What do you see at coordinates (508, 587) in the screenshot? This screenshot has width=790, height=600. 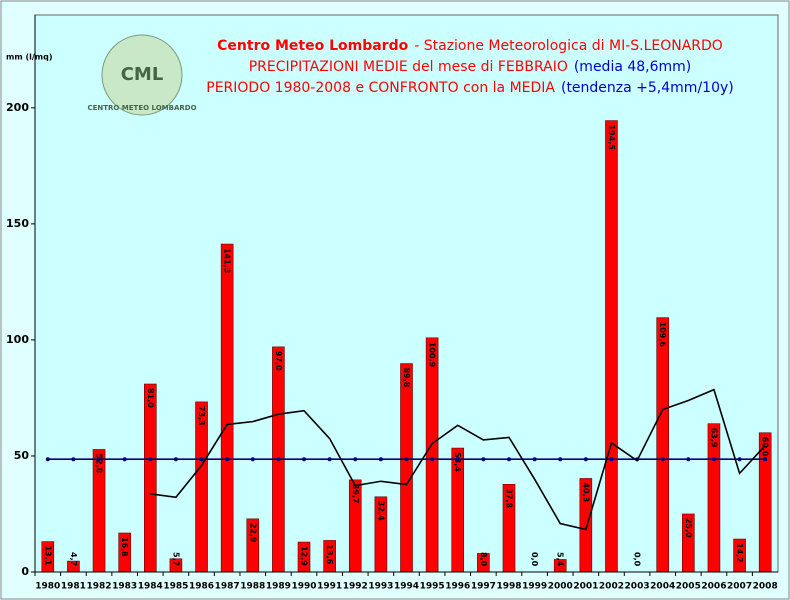 I see `x-tick-label: 1998` at bounding box center [508, 587].